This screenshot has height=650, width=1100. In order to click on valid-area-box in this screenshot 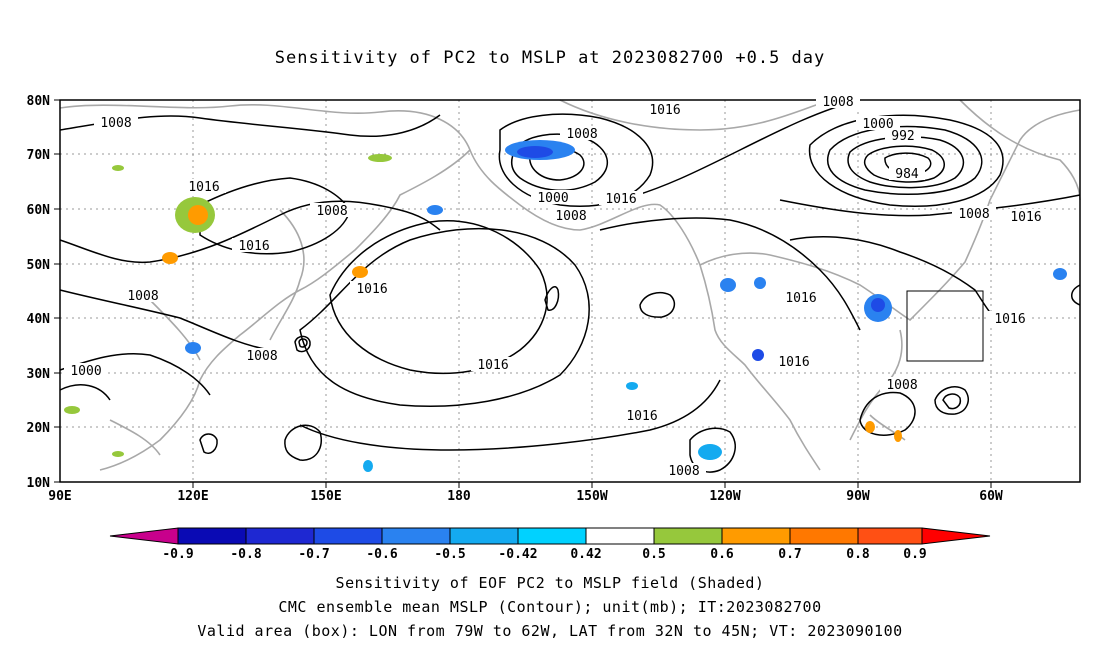, I will do `click(945, 326)`.